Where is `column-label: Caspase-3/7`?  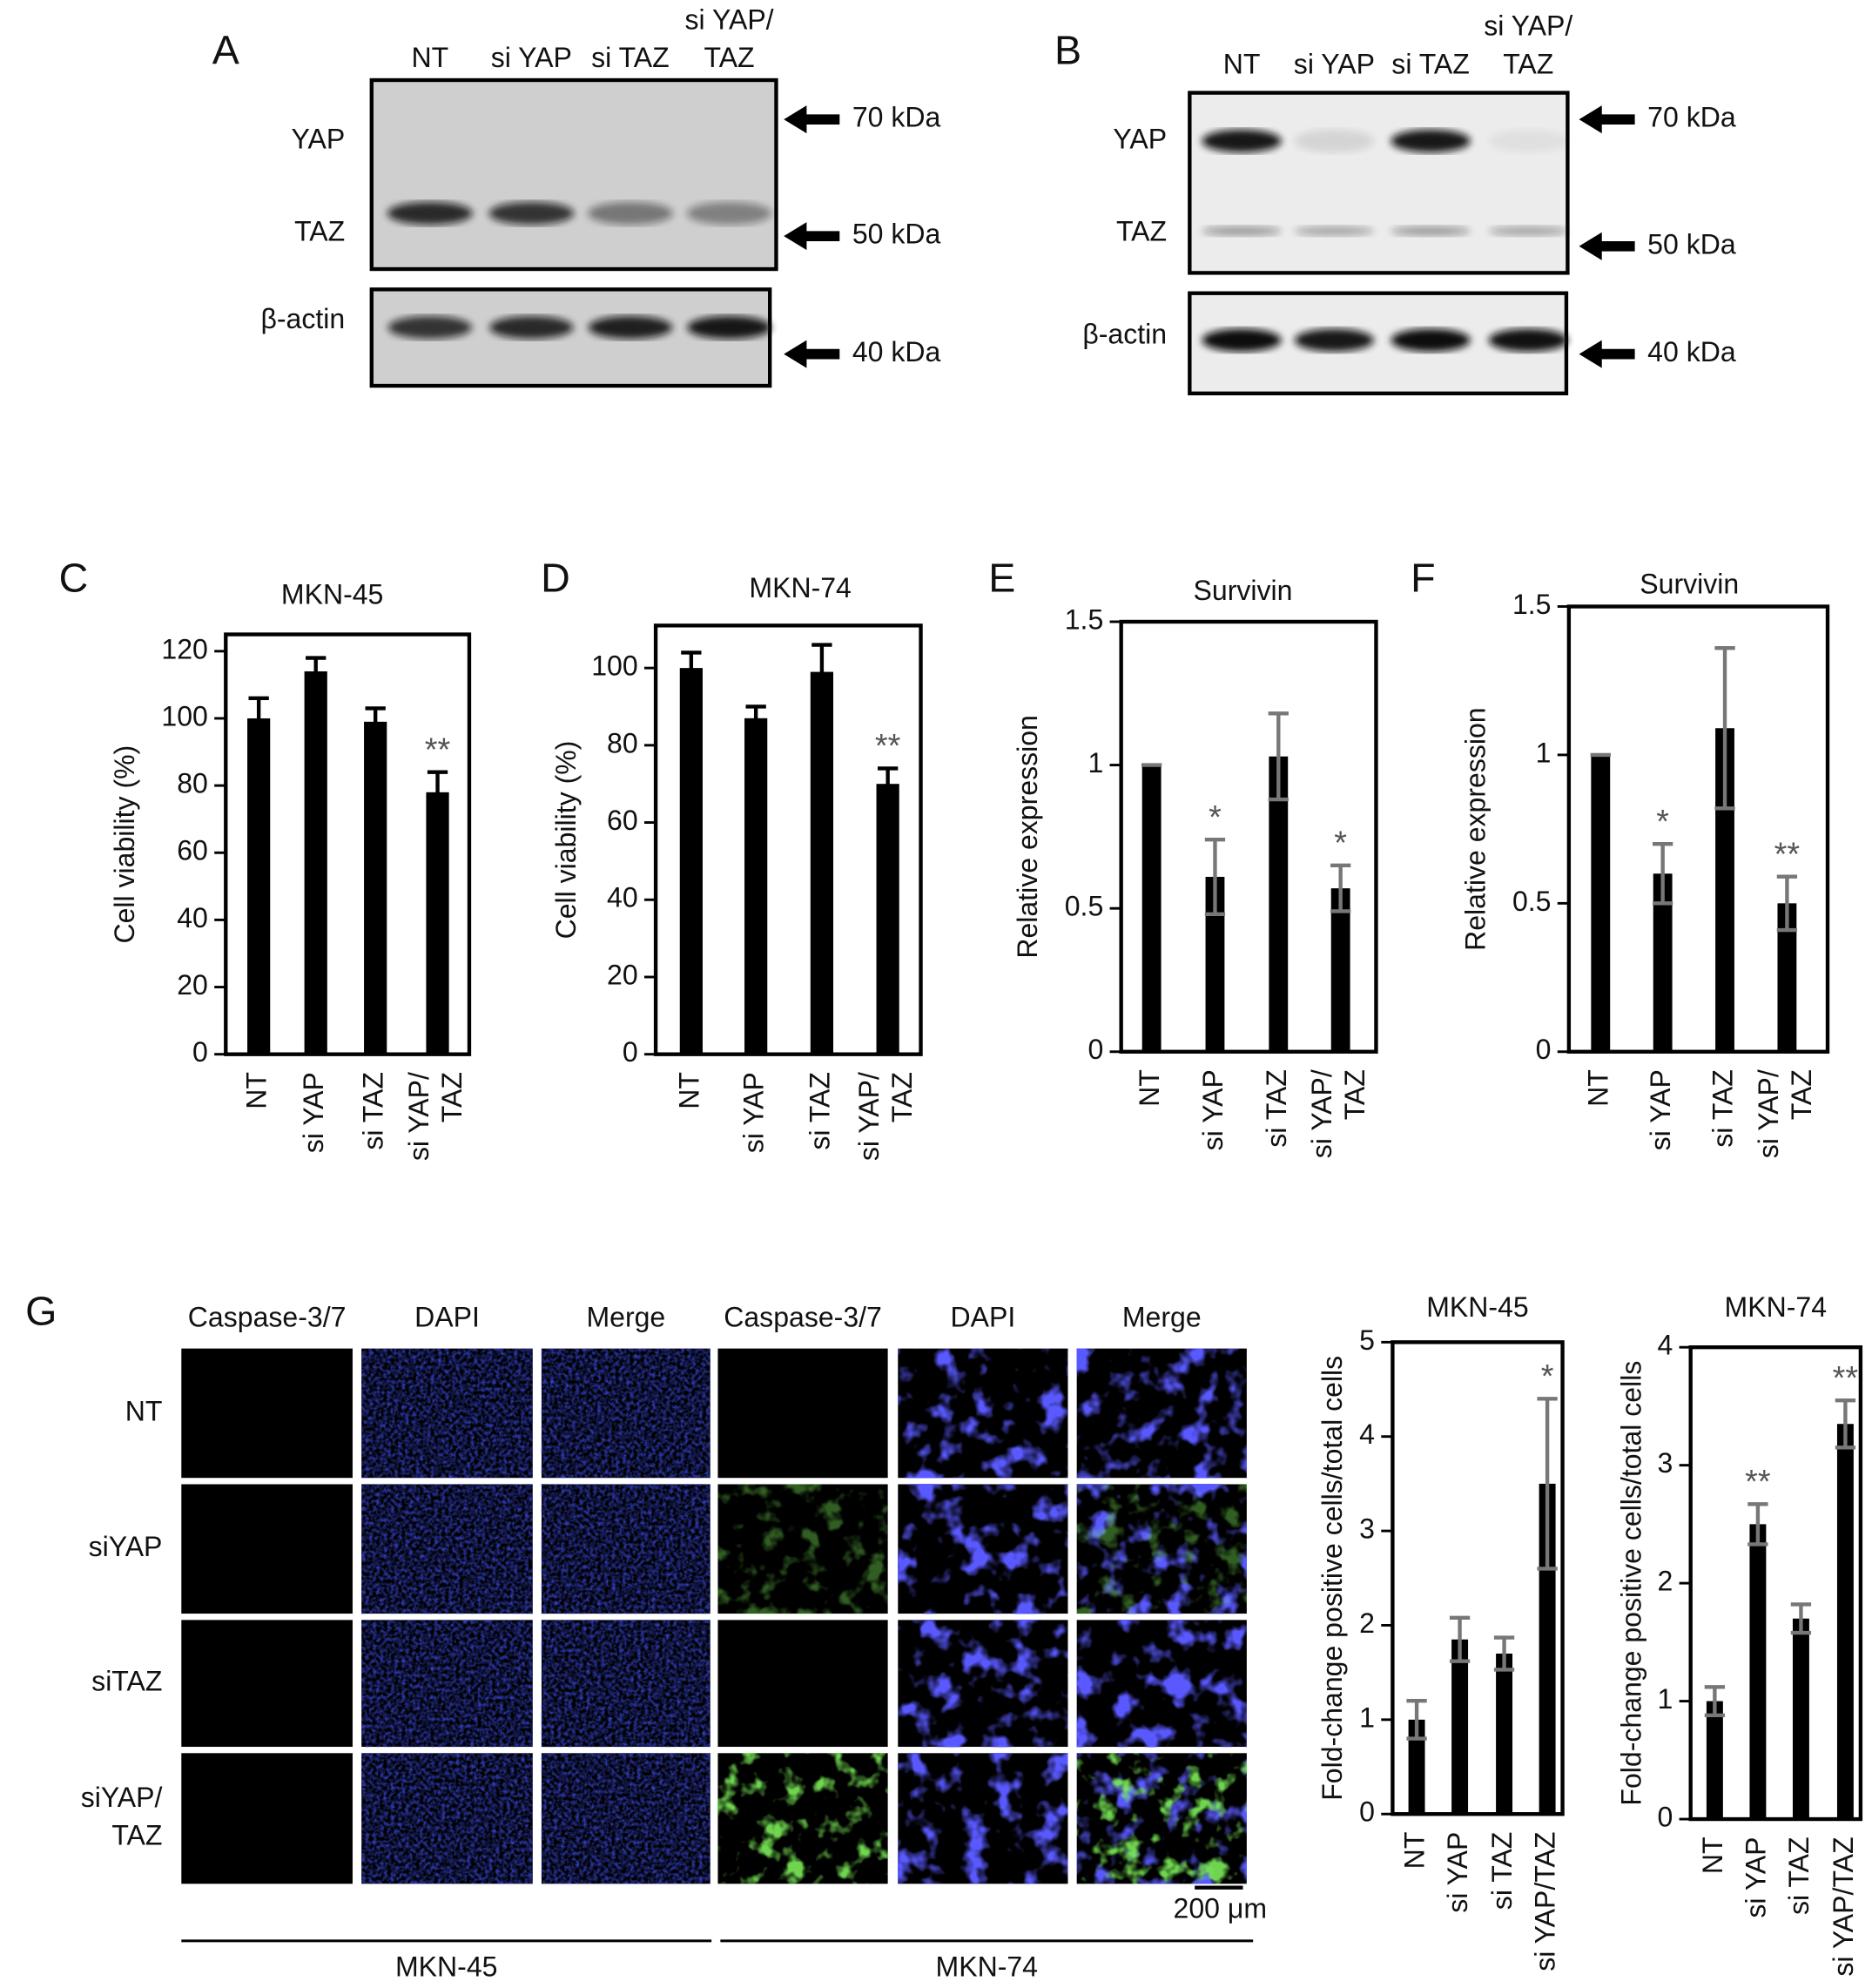 column-label: Caspase-3/7 is located at coordinates (803, 1317).